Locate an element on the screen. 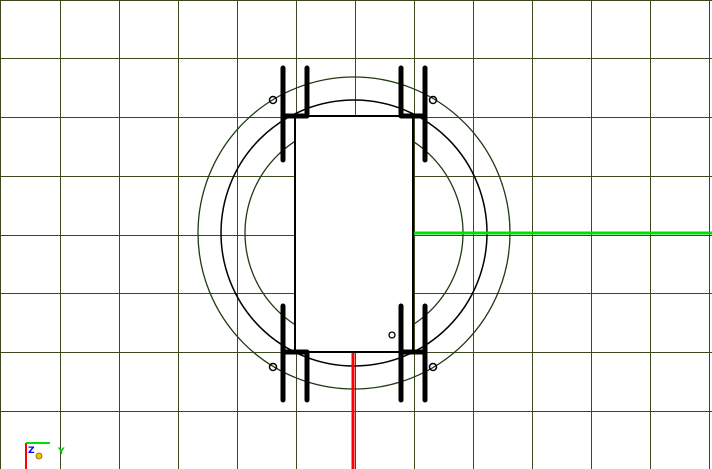 This screenshot has height=469, width=712. bracket-top-left is located at coordinates (289, 114).